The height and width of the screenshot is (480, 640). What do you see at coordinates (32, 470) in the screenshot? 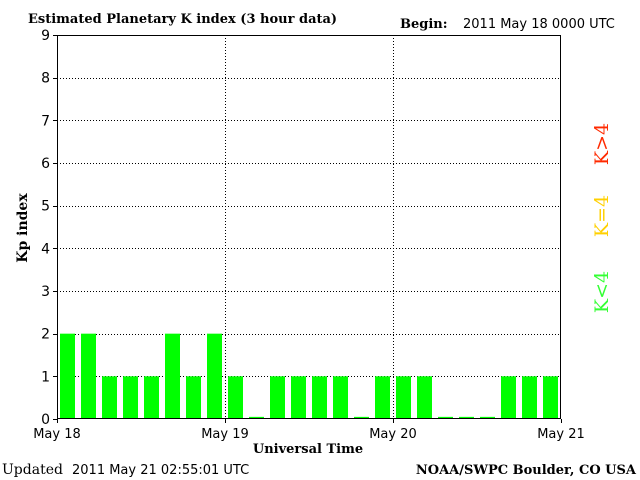
I see `updated-label: Updated` at bounding box center [32, 470].